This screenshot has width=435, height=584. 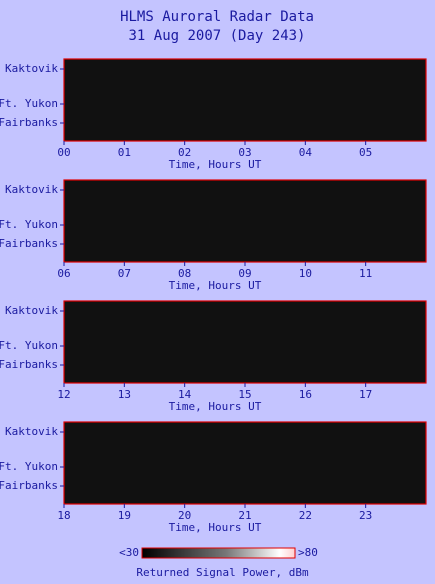 I want to click on colorbar-label: Returned Signal Power, dBm, so click(x=222, y=572).